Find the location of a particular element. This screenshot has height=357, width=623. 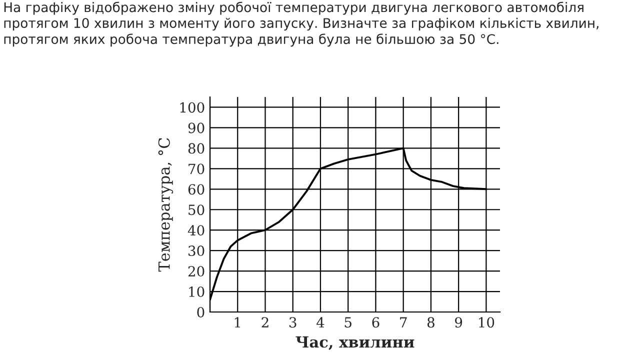

x-tick-label: 6 is located at coordinates (376, 322).